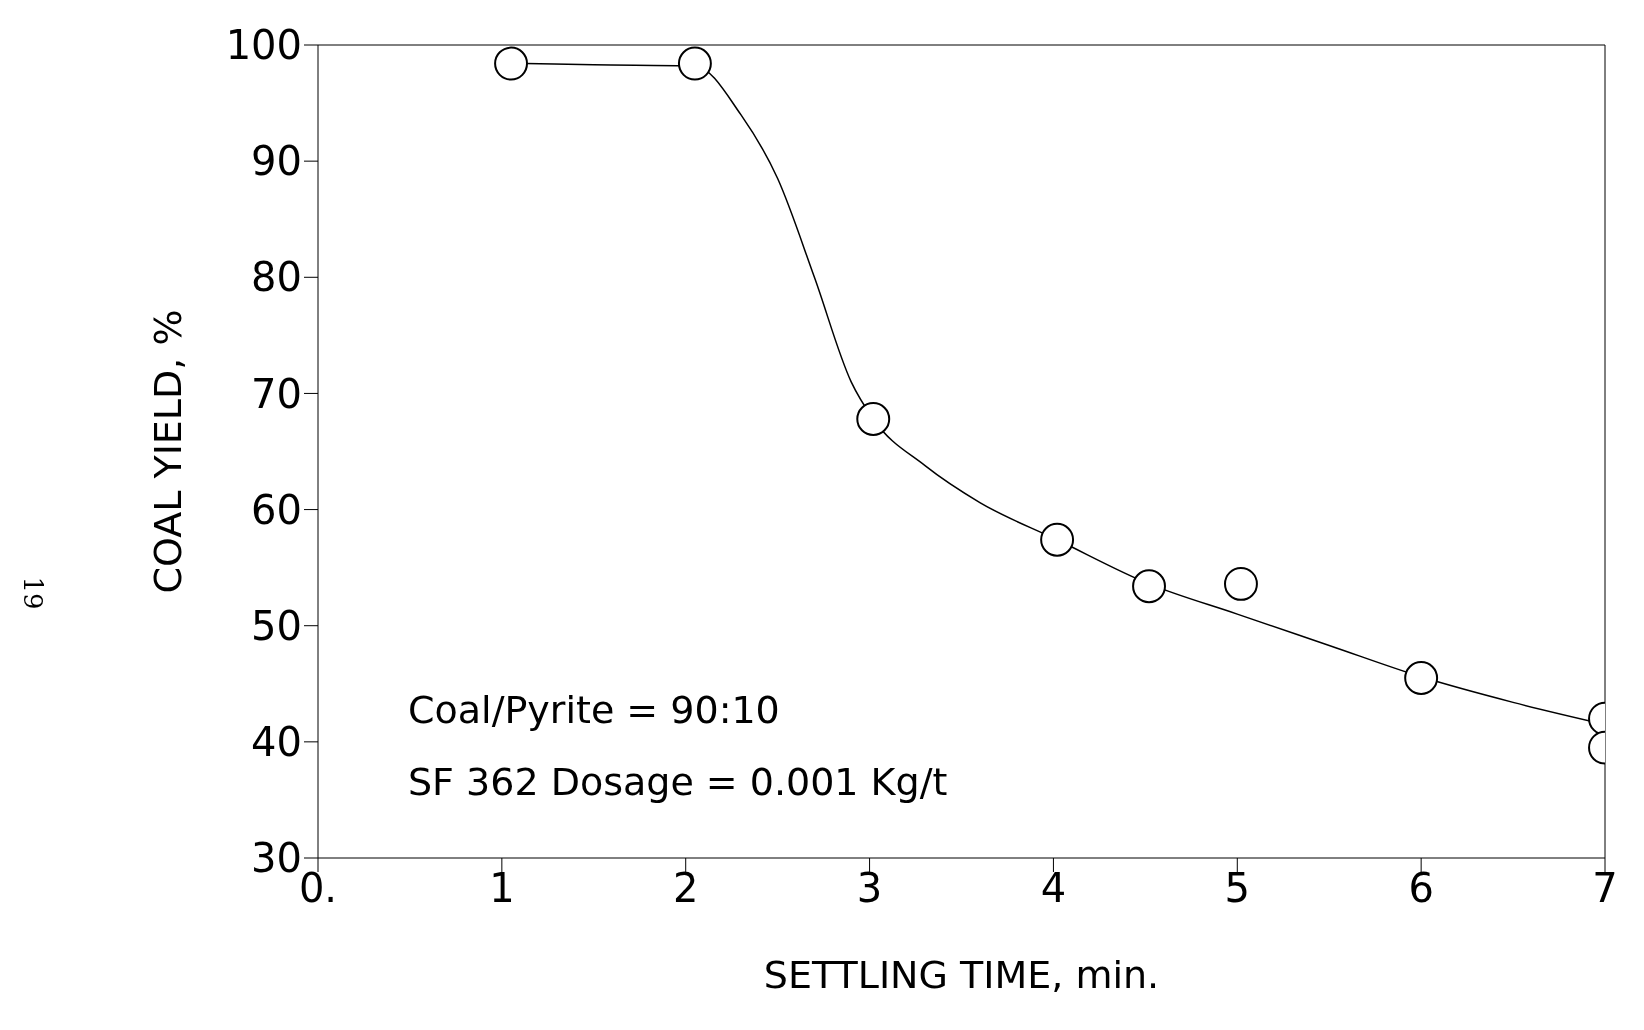  Describe the element at coordinates (594, 710) in the screenshot. I see `annotation: Coal/Pyrite = 90:10` at that location.